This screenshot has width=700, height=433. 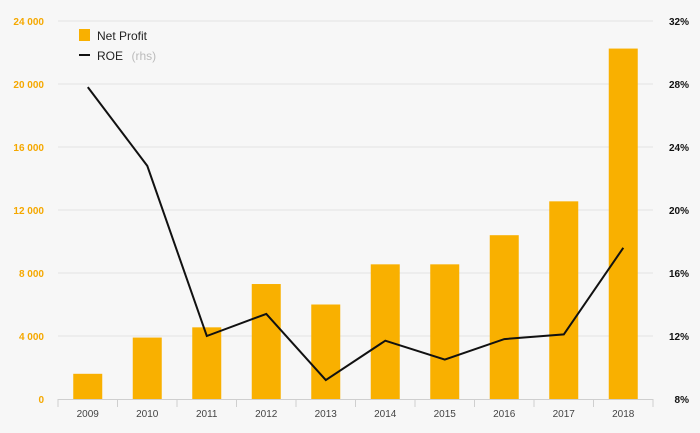 What do you see at coordinates (682, 400) in the screenshot?
I see `right-tick-label: 8%` at bounding box center [682, 400].